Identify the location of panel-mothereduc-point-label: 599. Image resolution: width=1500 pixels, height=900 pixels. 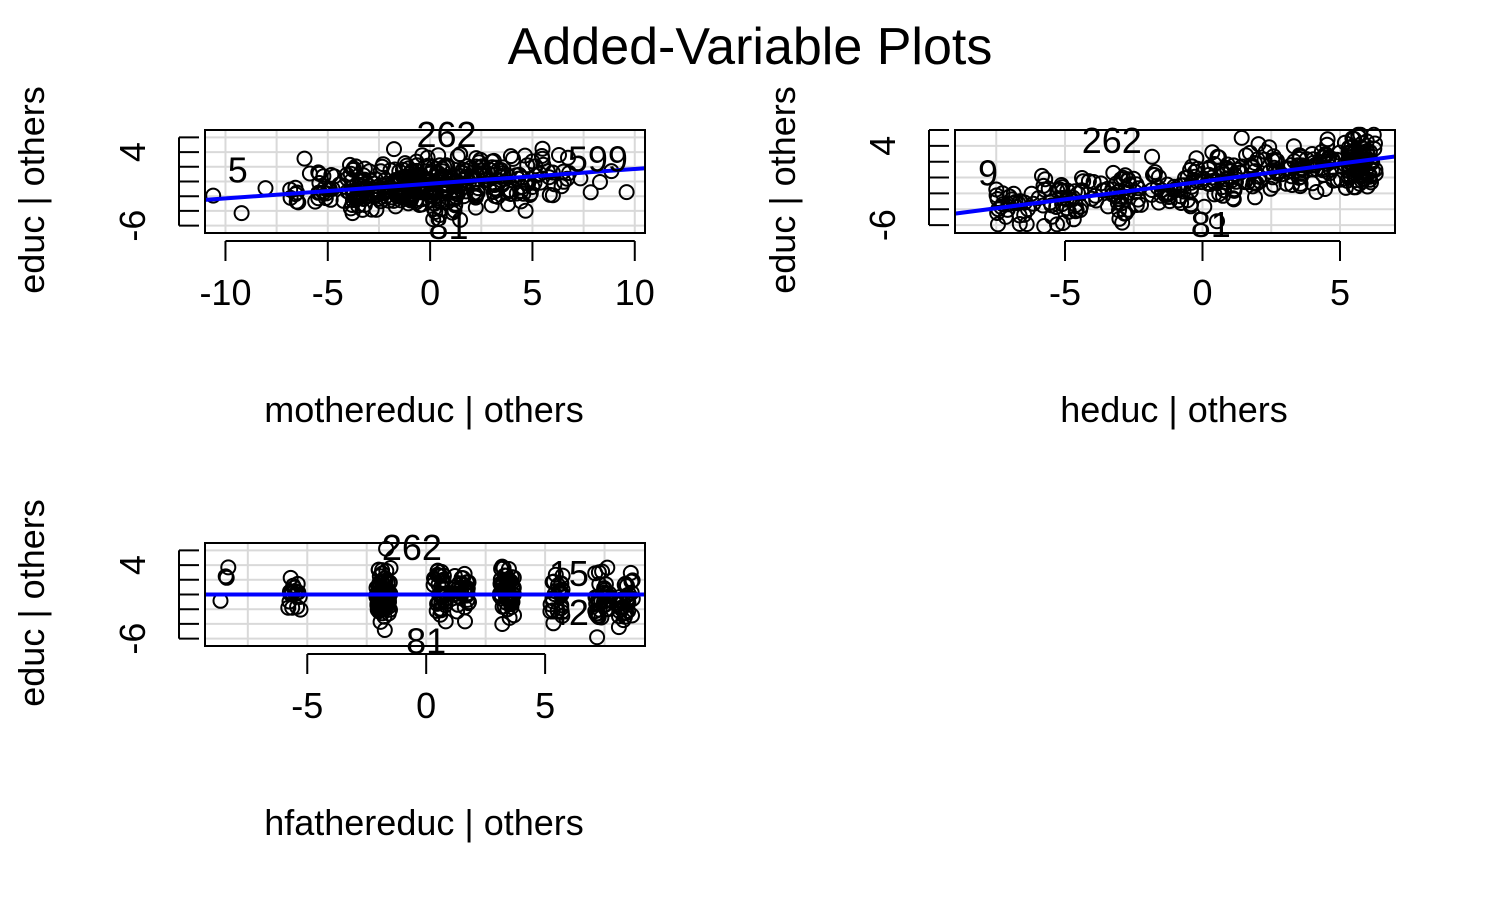
(598, 158).